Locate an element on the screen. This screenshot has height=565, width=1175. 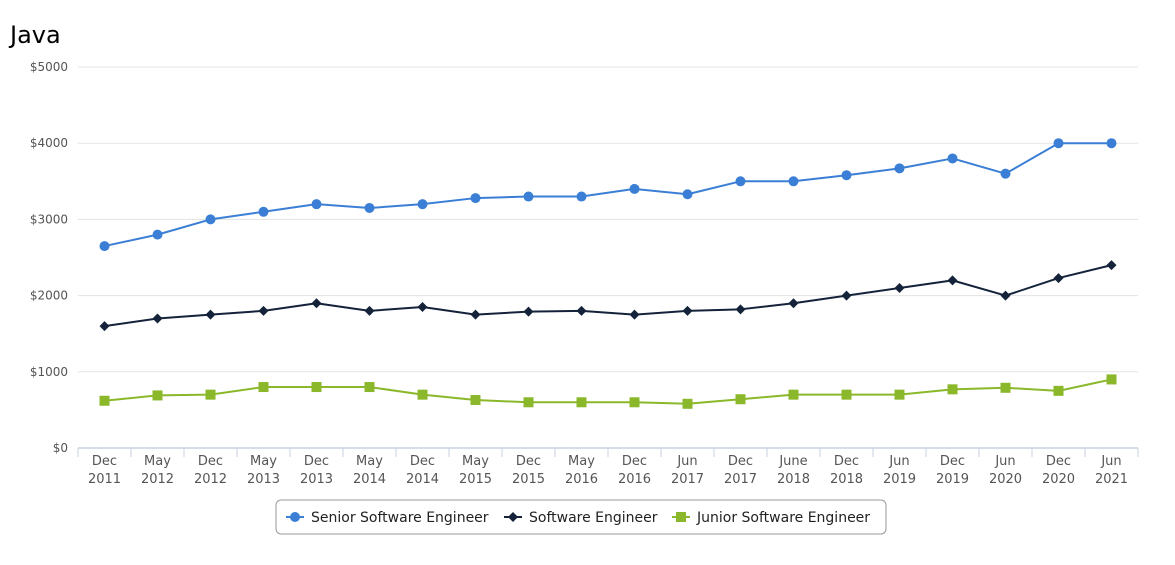
x-tick-label: Jun 2020 is located at coordinates (1005, 470).